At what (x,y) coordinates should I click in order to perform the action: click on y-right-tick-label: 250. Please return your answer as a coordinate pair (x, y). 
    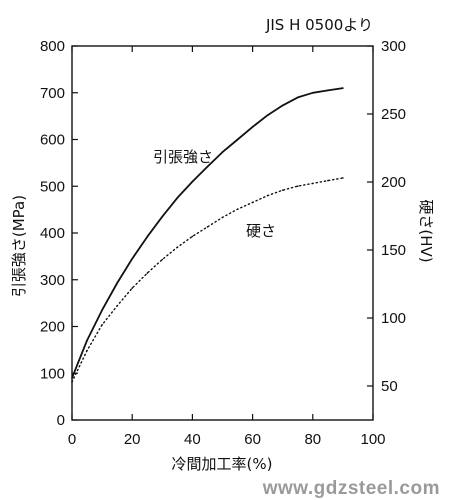
    Looking at the image, I should click on (393, 114).